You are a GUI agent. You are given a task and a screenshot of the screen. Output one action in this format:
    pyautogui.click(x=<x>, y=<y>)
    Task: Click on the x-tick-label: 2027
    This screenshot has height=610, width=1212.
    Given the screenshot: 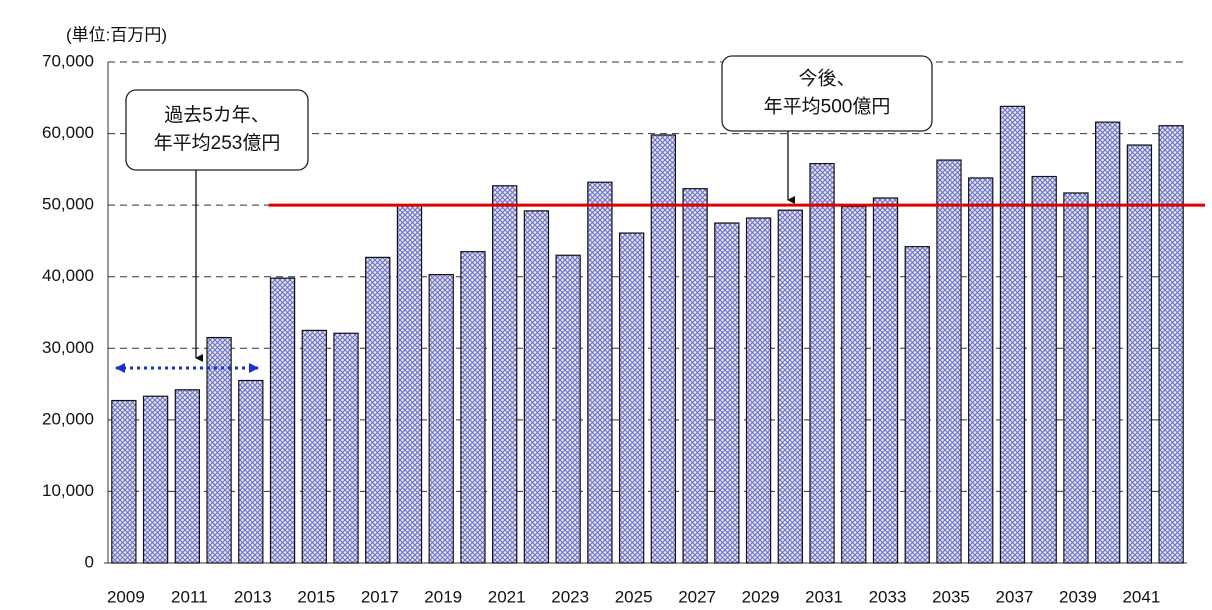 What is the action you would take?
    pyautogui.click(x=697, y=596)
    